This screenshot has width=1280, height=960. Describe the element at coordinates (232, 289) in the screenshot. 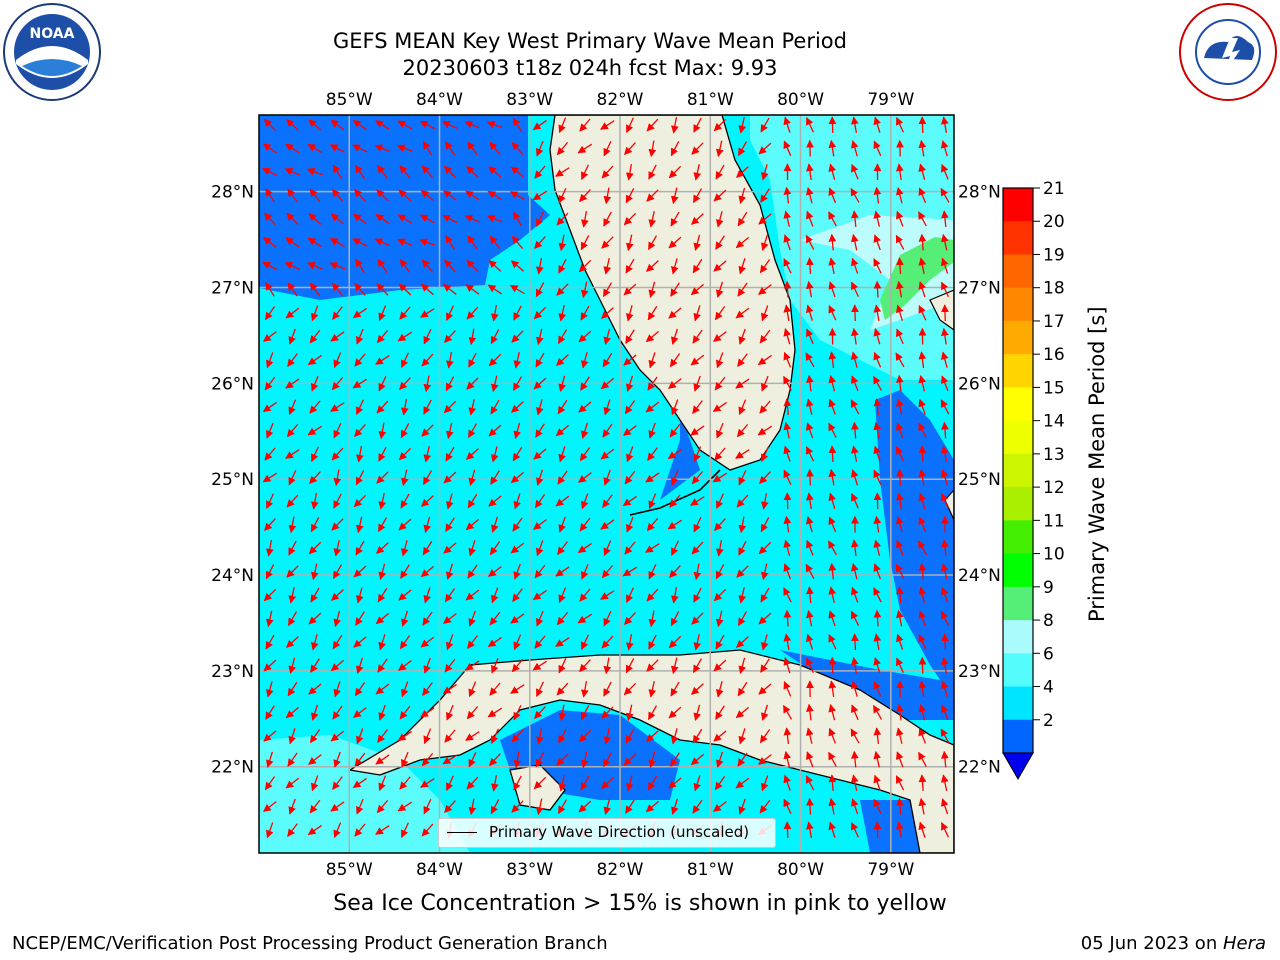

I see `lat-tick-label: 27°N` at that location.